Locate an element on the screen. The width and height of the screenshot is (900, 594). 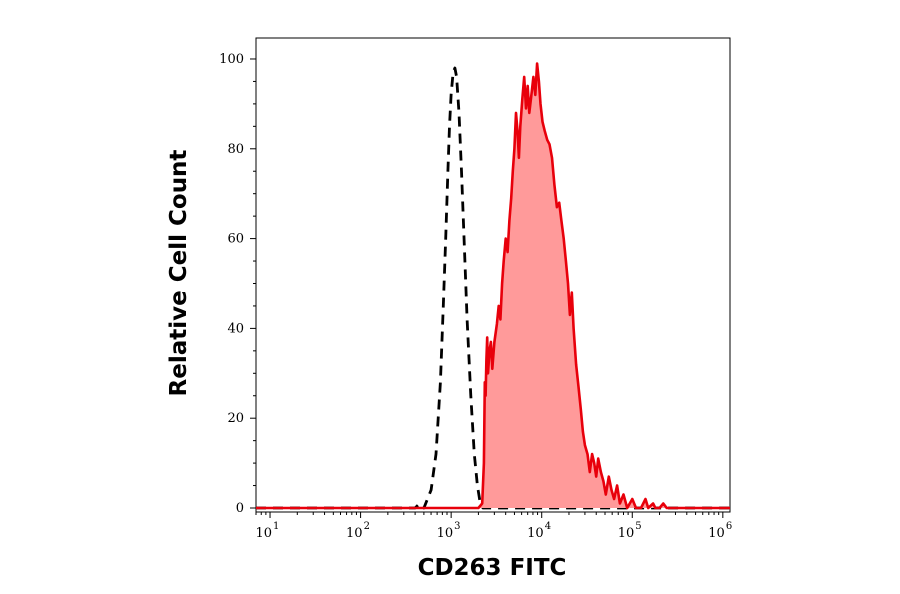
x-tick-label: 10 2 is located at coordinates (358, 531).